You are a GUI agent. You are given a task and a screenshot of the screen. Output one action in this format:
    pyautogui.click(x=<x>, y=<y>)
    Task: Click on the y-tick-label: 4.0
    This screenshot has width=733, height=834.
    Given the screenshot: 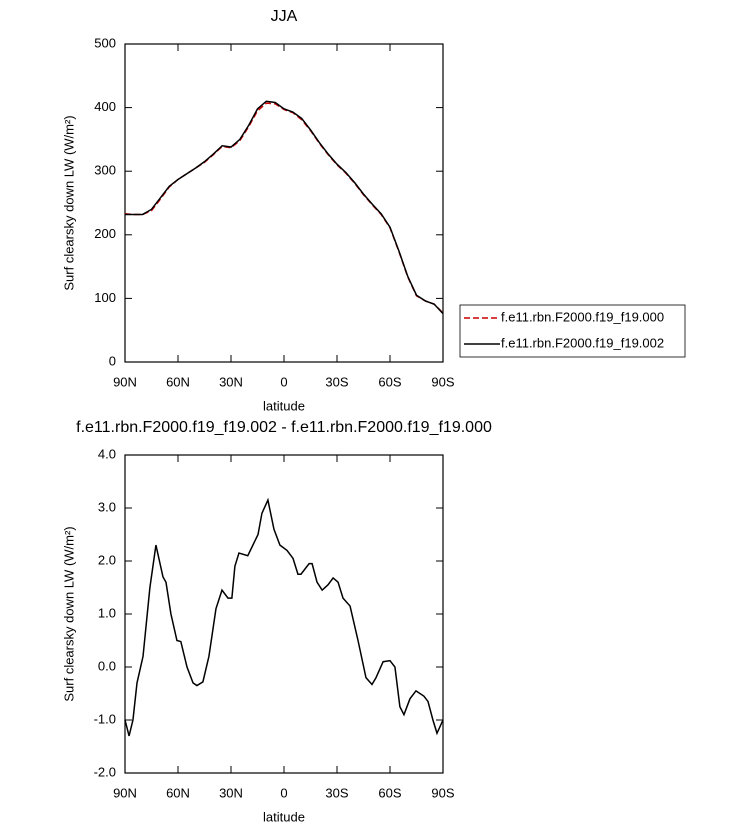 What is the action you would take?
    pyautogui.click(x=107, y=453)
    